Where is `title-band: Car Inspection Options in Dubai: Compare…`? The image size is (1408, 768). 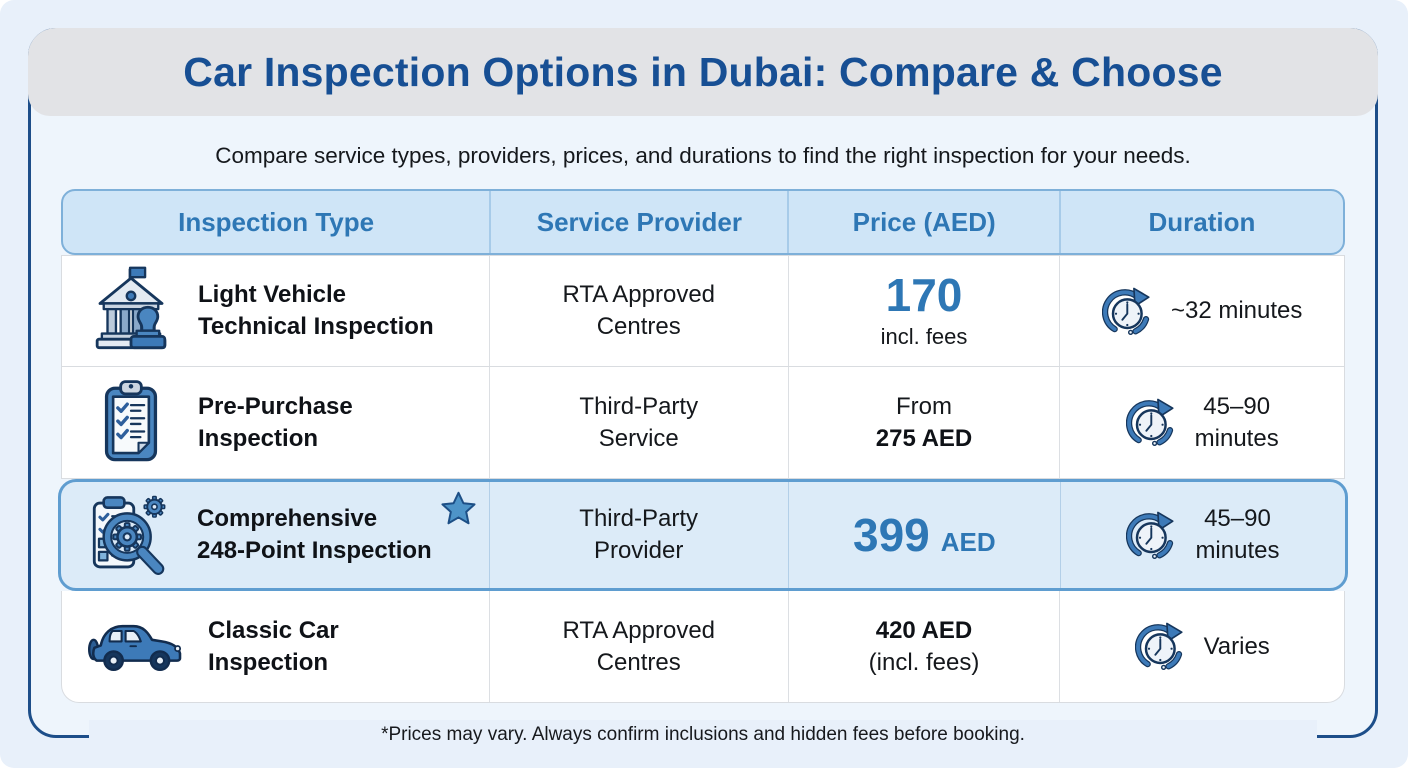 title-band: Car Inspection Options in Dubai: Compare… is located at coordinates (703, 72).